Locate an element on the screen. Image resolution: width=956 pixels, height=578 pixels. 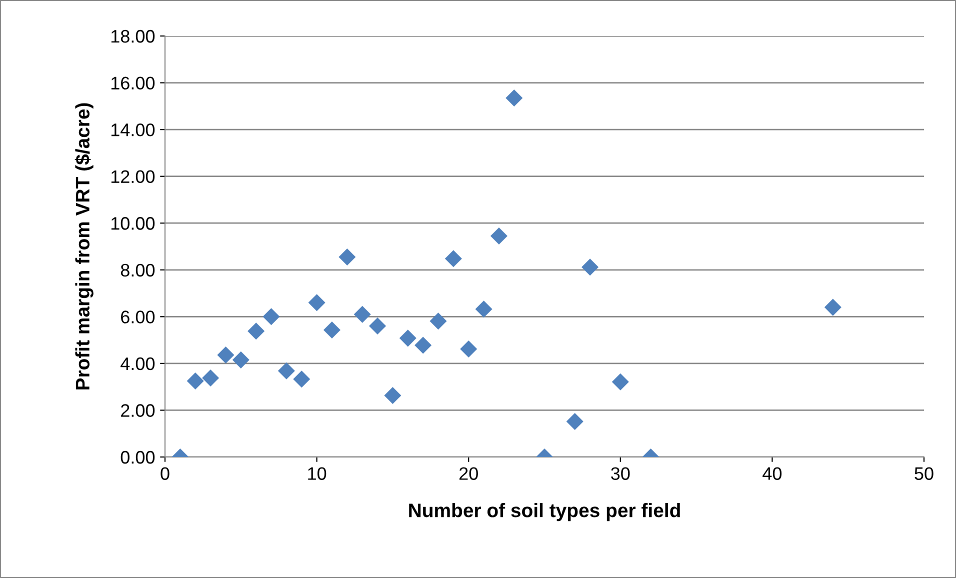
x-tick-label: 50 is located at coordinates (924, 473).